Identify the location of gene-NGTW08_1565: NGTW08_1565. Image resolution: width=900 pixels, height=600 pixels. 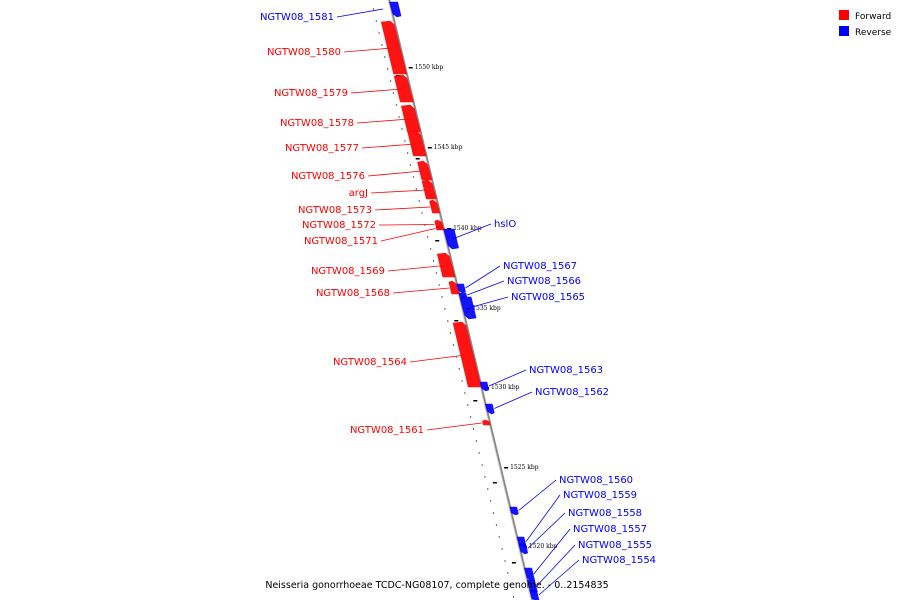
(522, 306).